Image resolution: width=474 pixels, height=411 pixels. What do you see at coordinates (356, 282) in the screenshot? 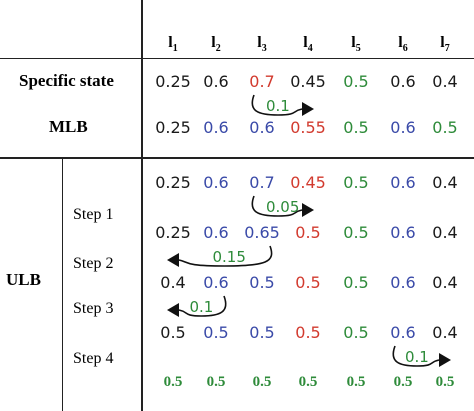
I see `cell-ulb-3-l5: 0.5` at bounding box center [356, 282].